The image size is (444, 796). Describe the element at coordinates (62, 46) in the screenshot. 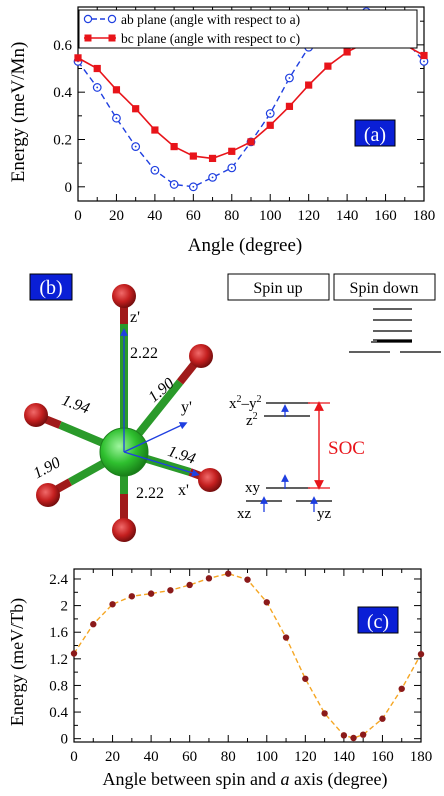

I see `chart-a-ytick-label-3: 0.6` at that location.